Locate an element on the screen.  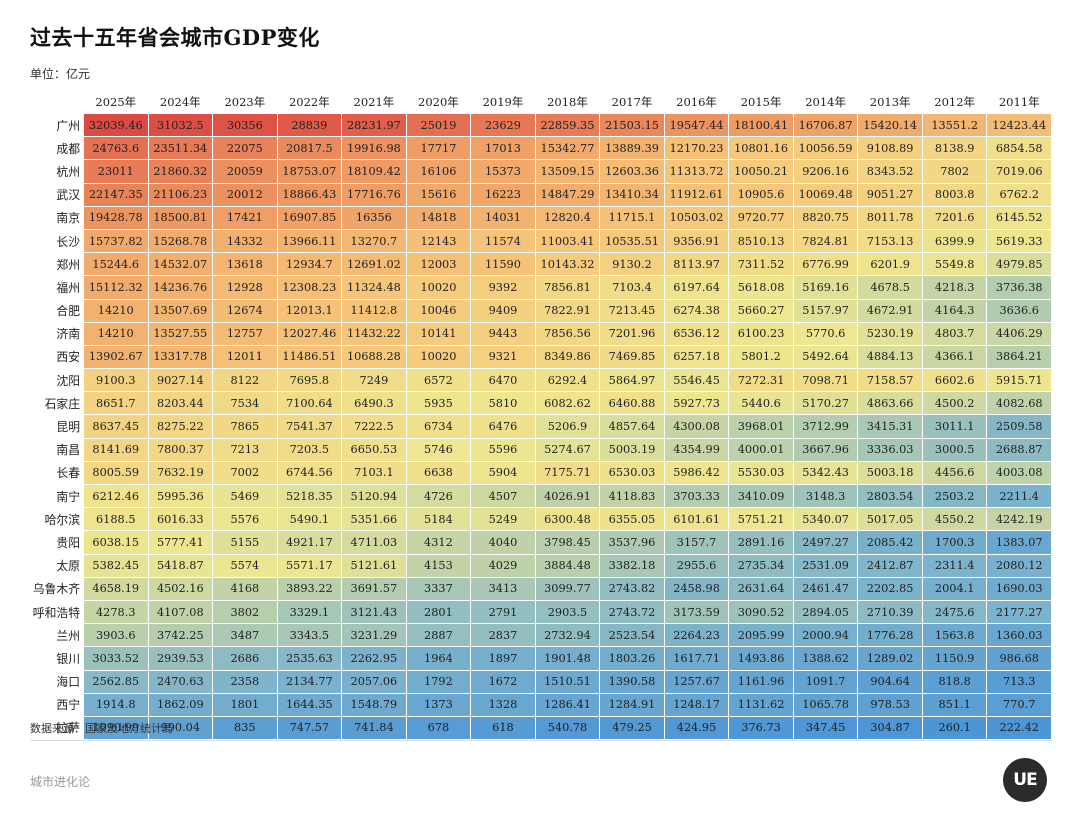
gdp-cell: 1131.62 is located at coordinates (761, 704).